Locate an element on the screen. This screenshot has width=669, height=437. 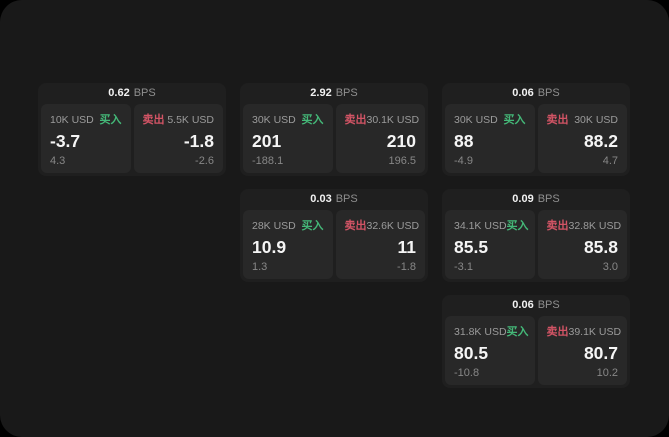
sell-size-label: 30K USD is located at coordinates (596, 120).